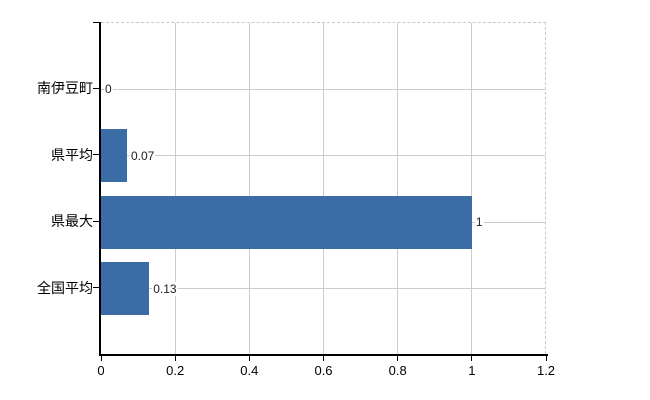 The height and width of the screenshot is (400, 650). I want to click on category-label: 南伊豆町, so click(65, 88).